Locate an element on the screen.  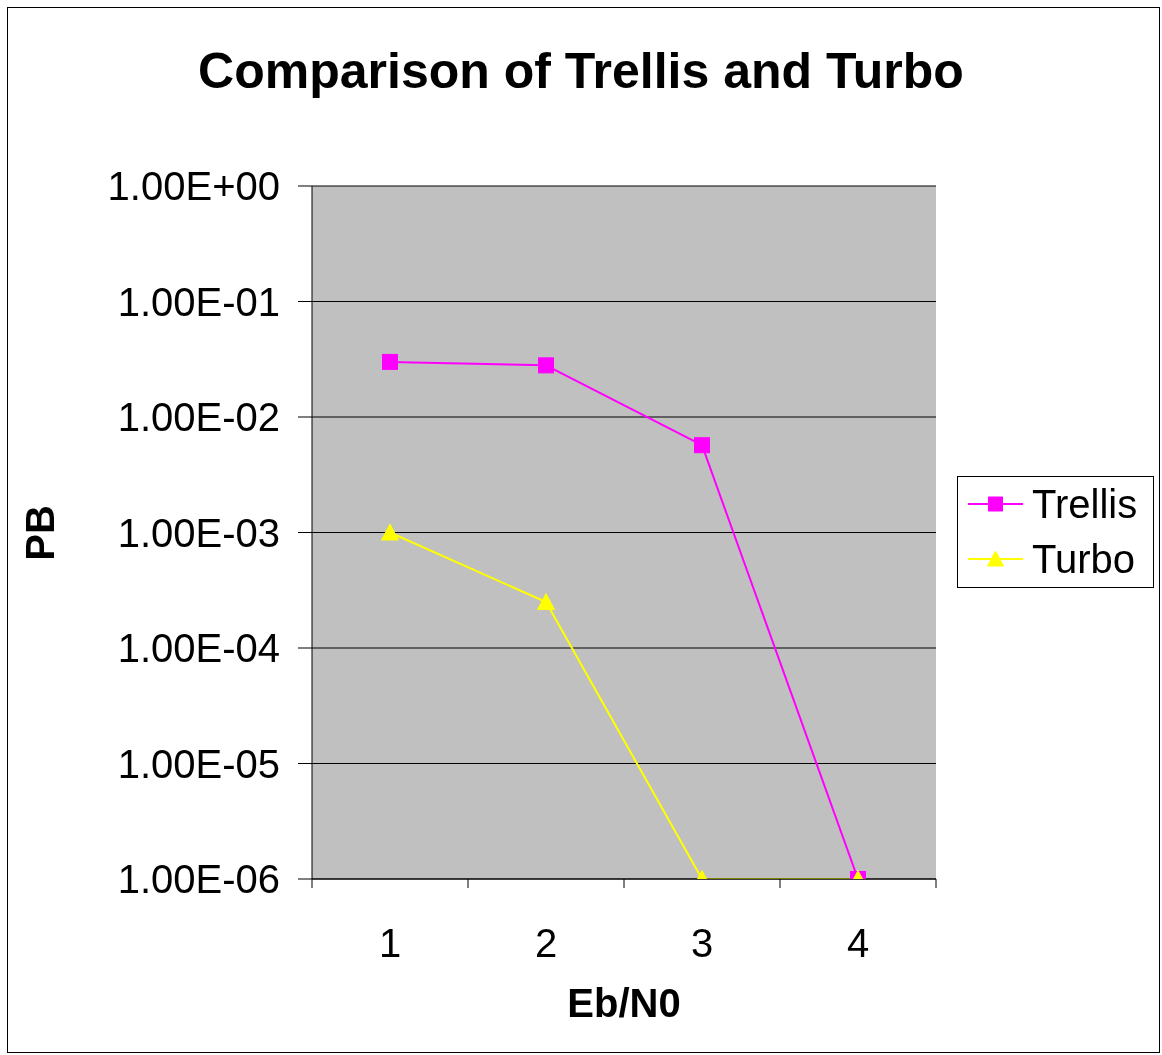
y-tick-label: 1.00E-04 is located at coordinates (198, 648).